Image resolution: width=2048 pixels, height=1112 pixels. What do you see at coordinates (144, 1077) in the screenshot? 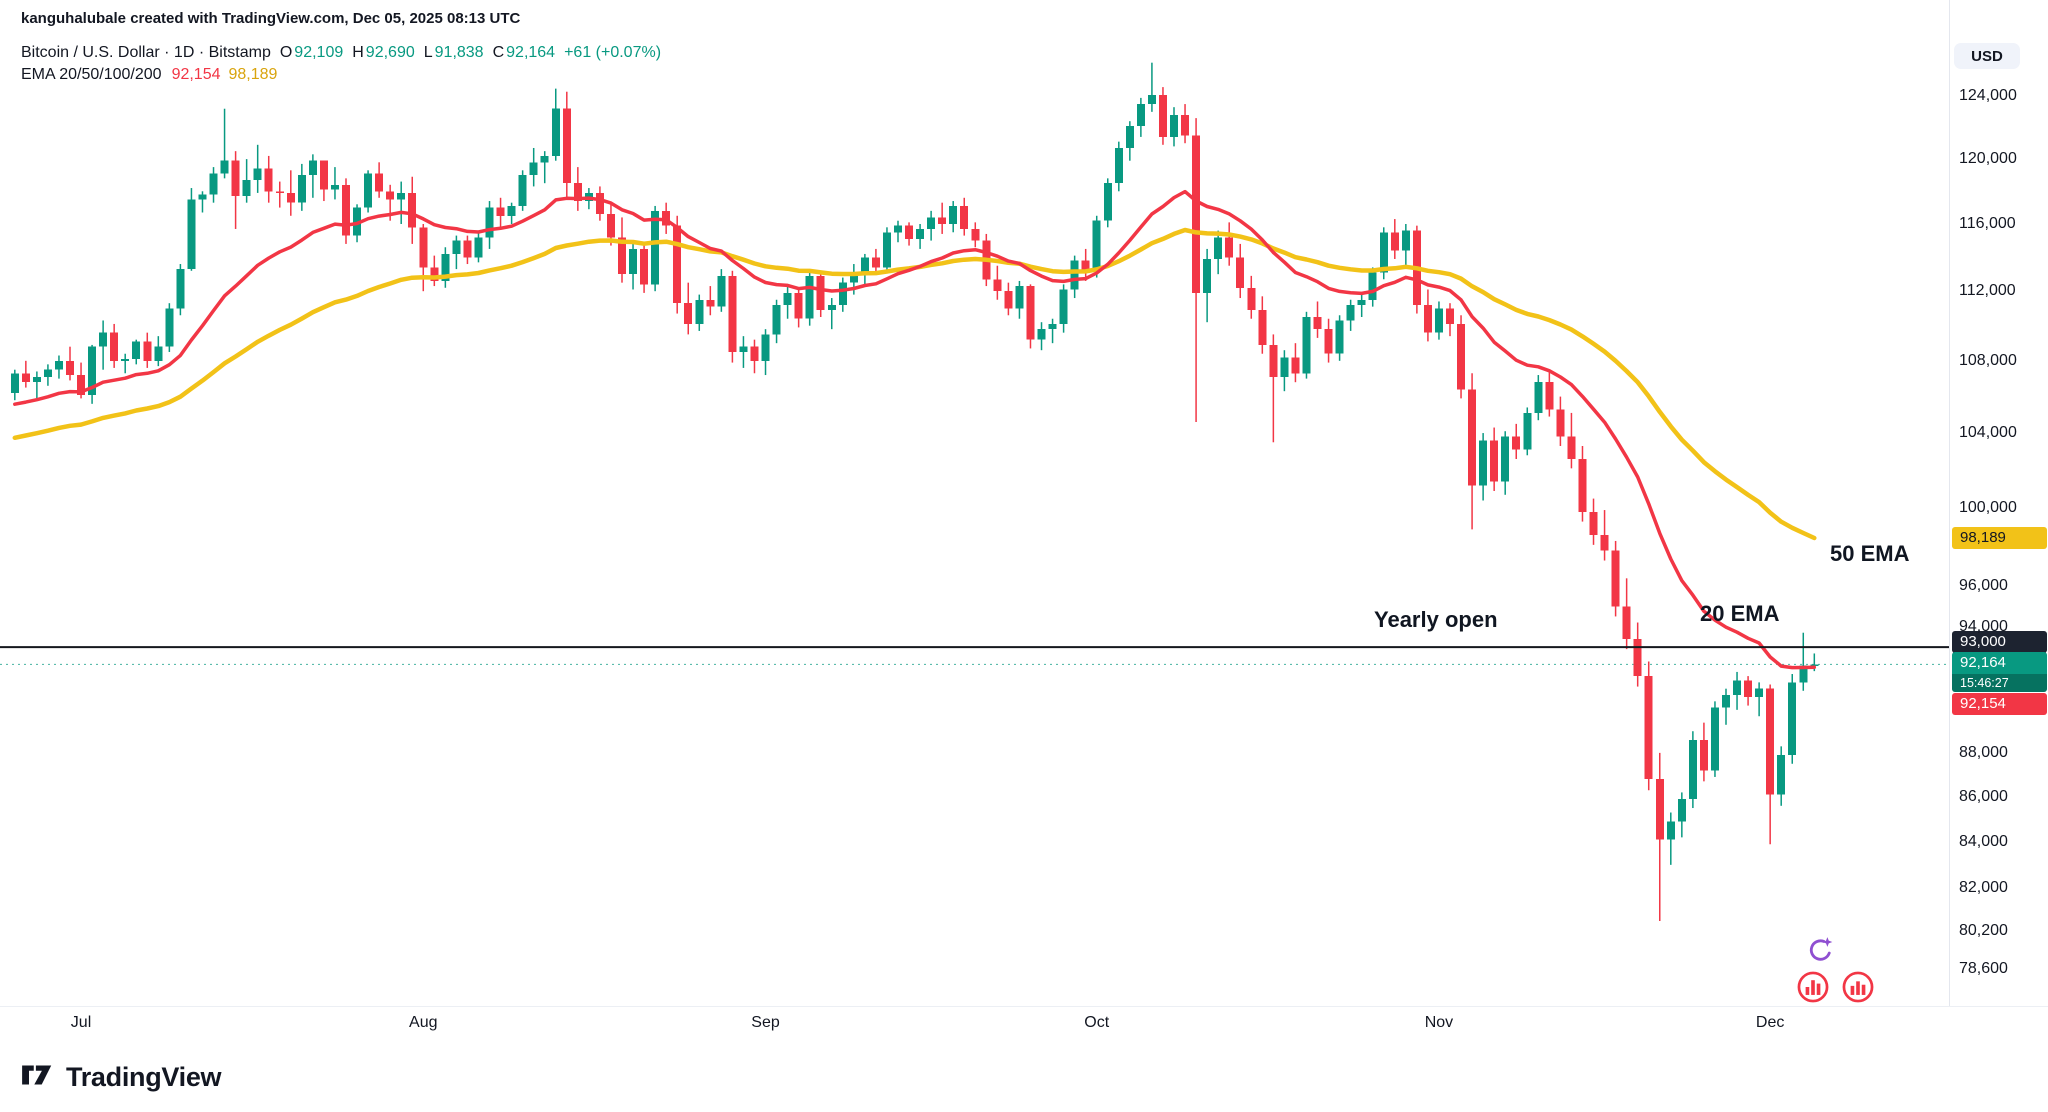
I see `tradingview-brand: TradingView` at bounding box center [144, 1077].